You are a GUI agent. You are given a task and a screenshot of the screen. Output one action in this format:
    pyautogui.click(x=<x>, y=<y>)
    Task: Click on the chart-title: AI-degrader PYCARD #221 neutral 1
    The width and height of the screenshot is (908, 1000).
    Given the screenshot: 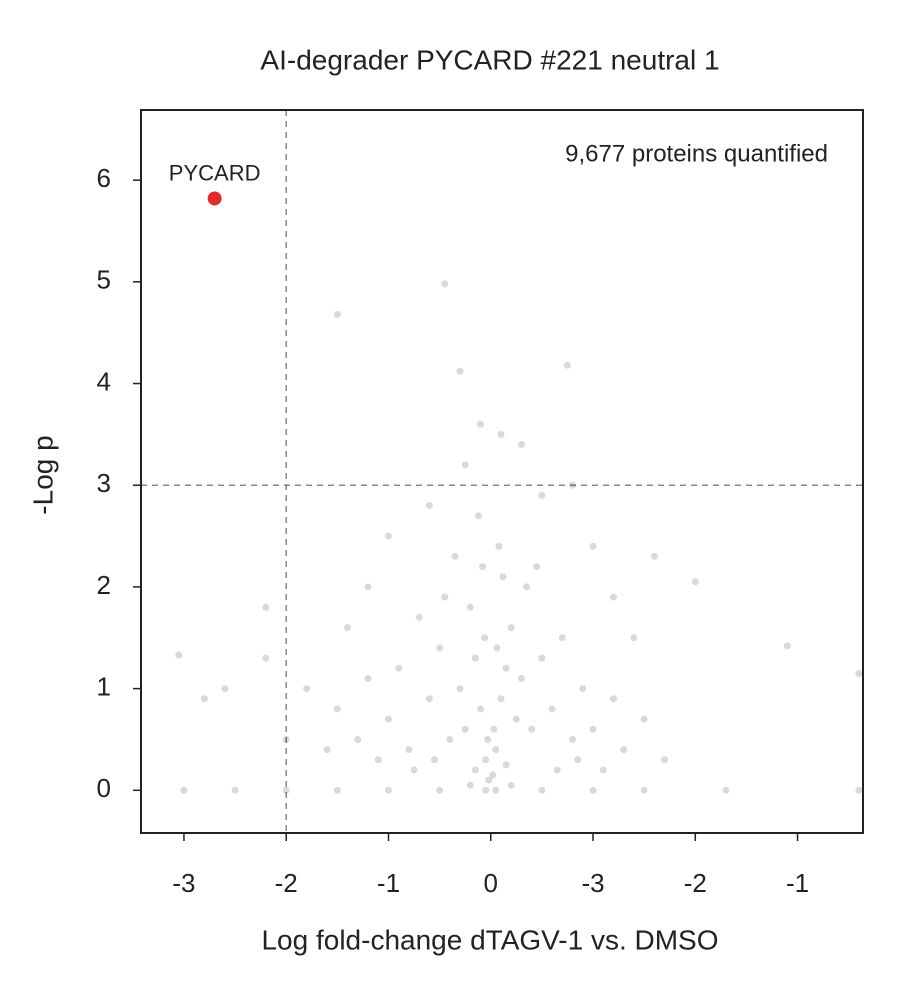 What is the action you would take?
    pyautogui.click(x=489, y=59)
    